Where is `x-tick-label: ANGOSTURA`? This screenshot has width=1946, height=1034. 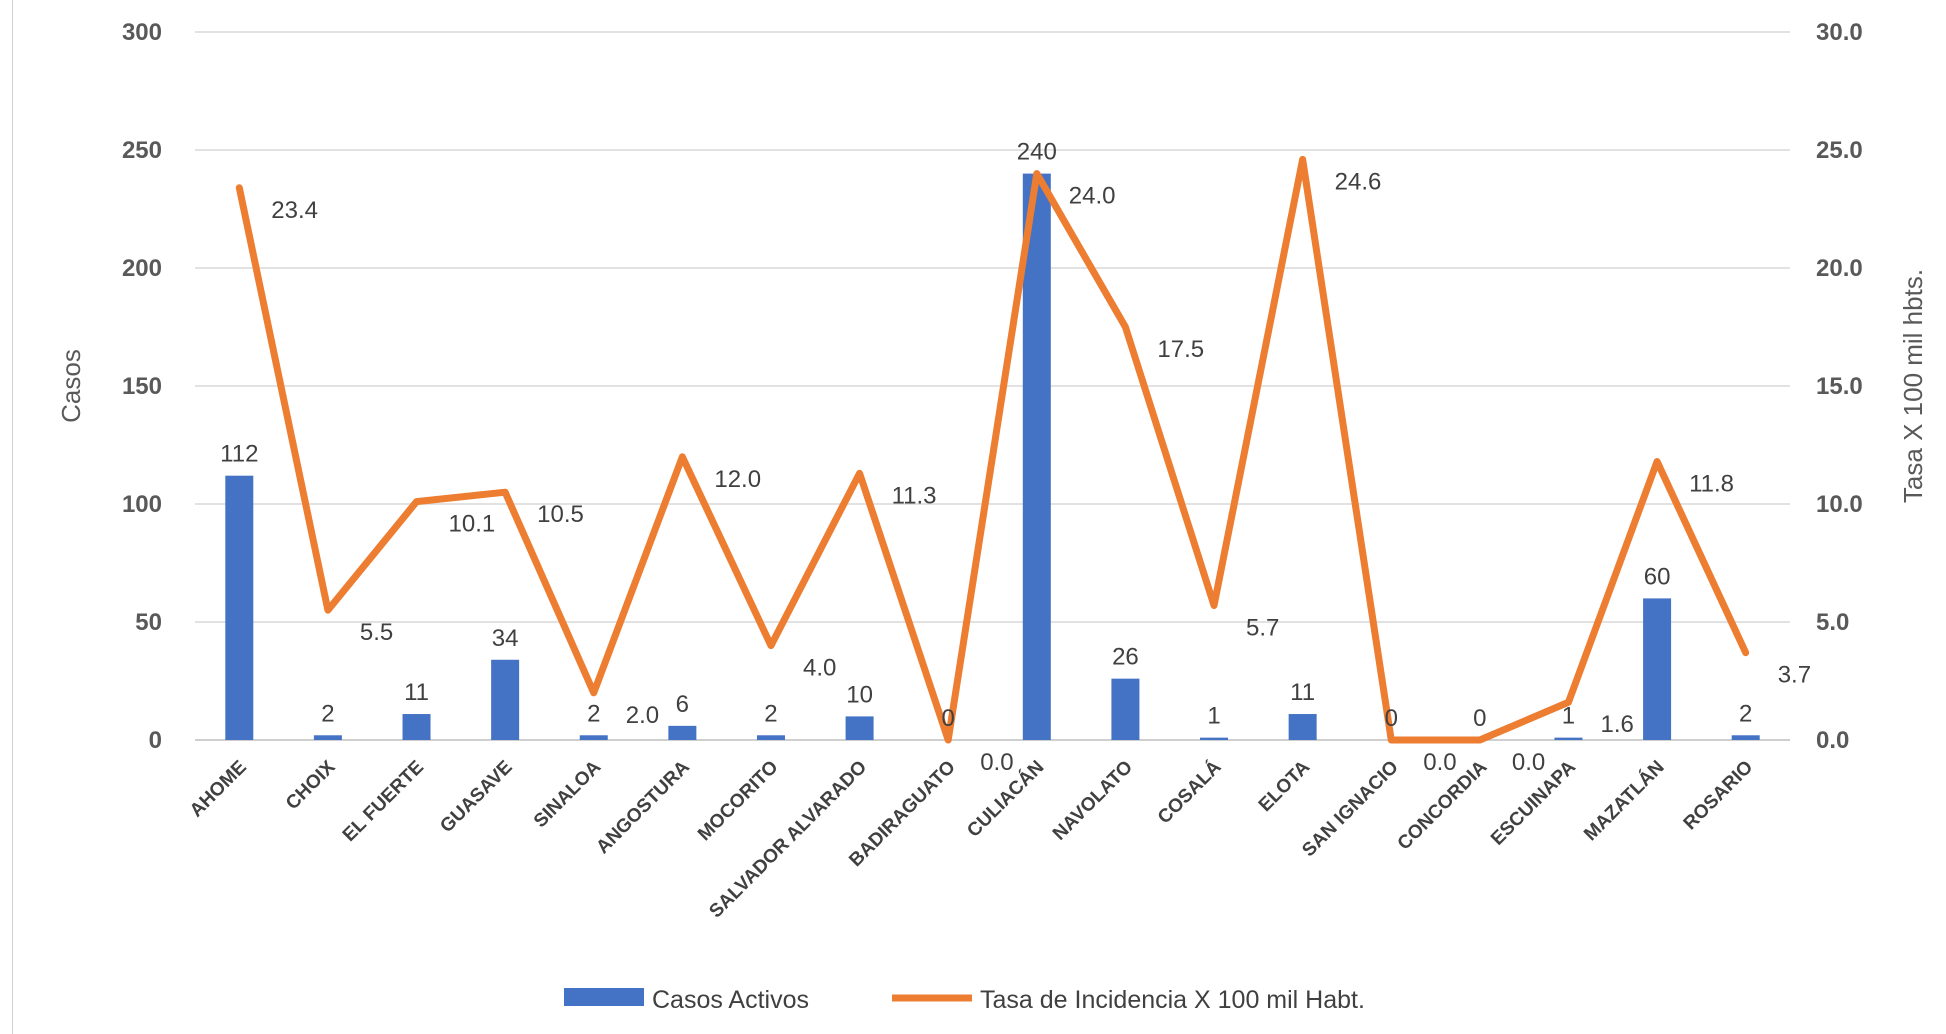 x-tick-label: ANGOSTURA is located at coordinates (643, 807).